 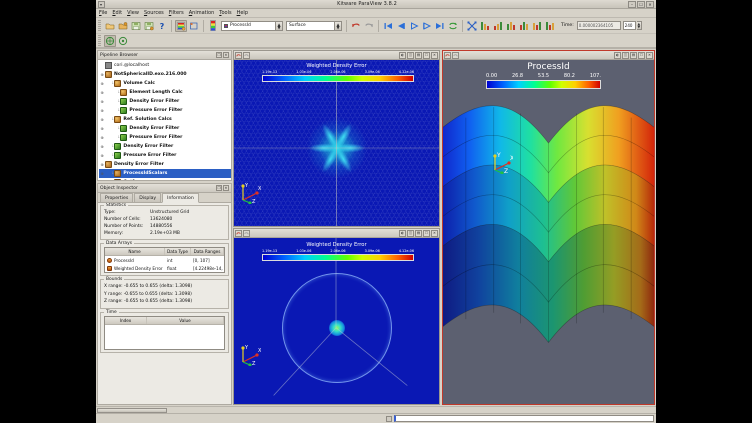 I want to click on maximize-view-icon-2: ☐, so click(x=426, y=233).